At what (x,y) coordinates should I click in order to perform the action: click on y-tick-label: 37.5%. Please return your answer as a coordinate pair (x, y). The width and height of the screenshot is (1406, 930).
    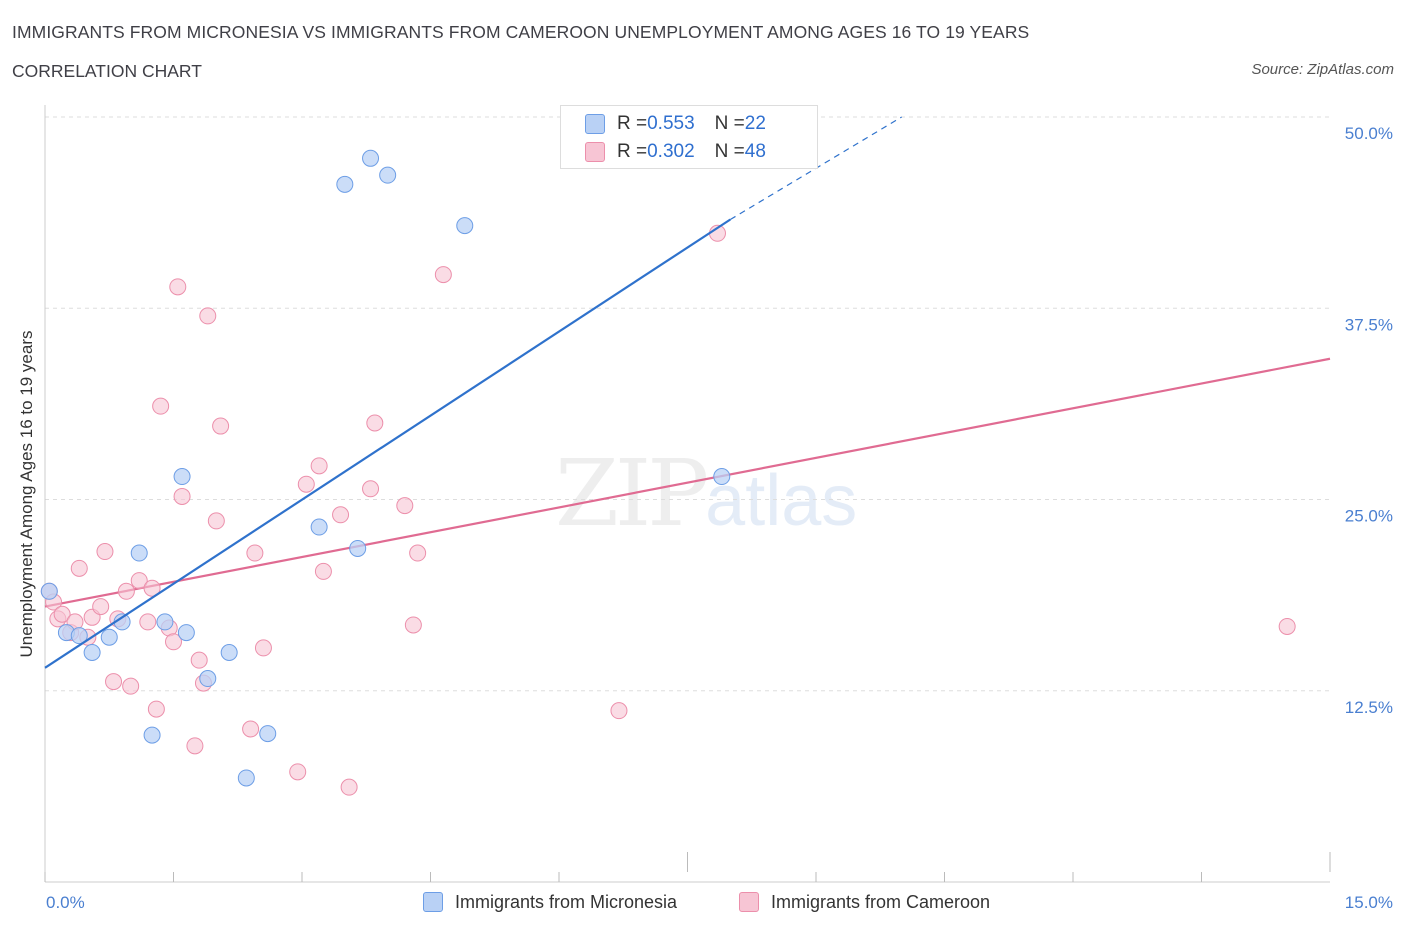
    Looking at the image, I should click on (1369, 324).